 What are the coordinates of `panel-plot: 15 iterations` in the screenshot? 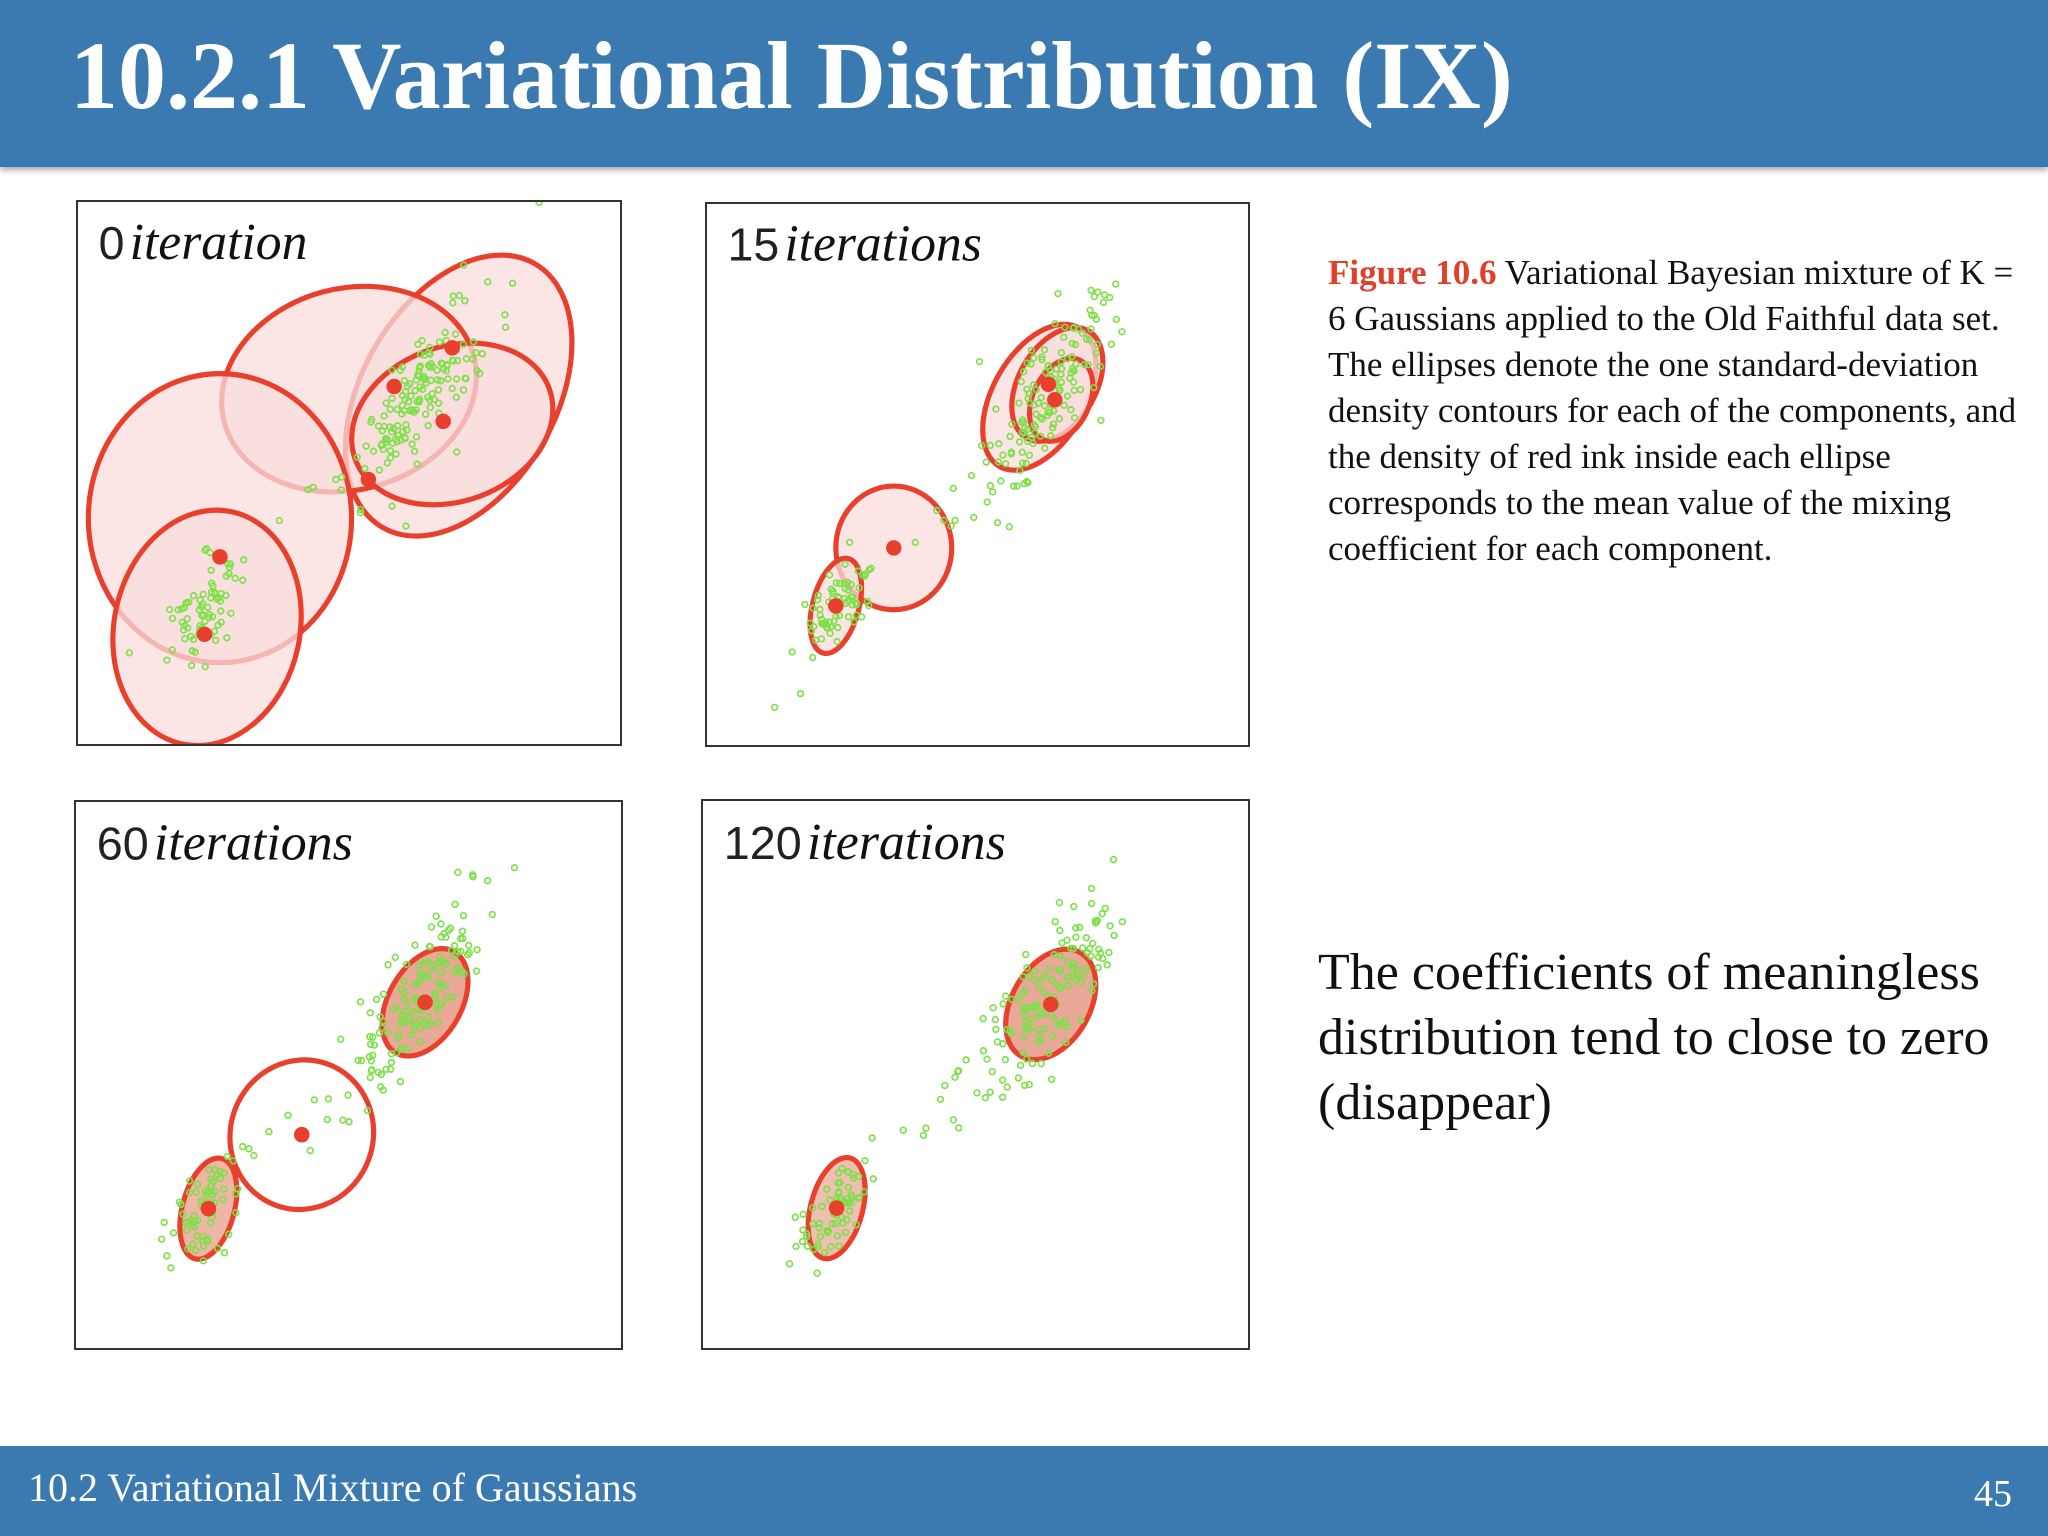 It's located at (927, 464).